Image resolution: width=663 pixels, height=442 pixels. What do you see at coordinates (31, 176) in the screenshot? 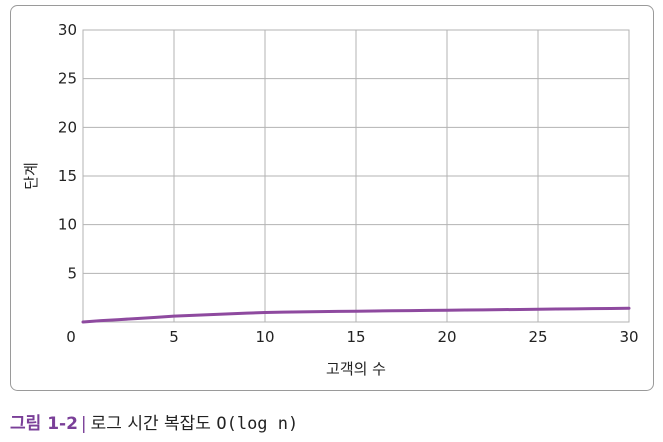
I see `y-axis-label: 단계` at bounding box center [31, 176].